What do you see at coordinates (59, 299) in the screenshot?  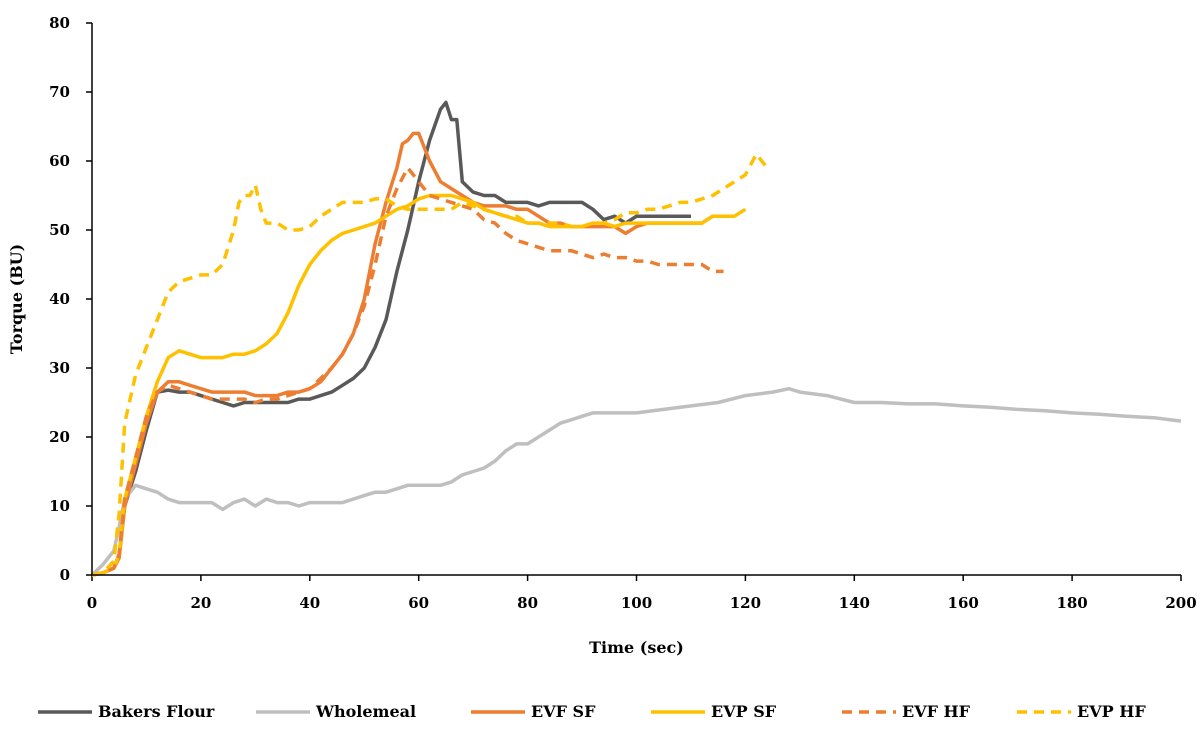 I see `y-tick-label: 40` at bounding box center [59, 299].